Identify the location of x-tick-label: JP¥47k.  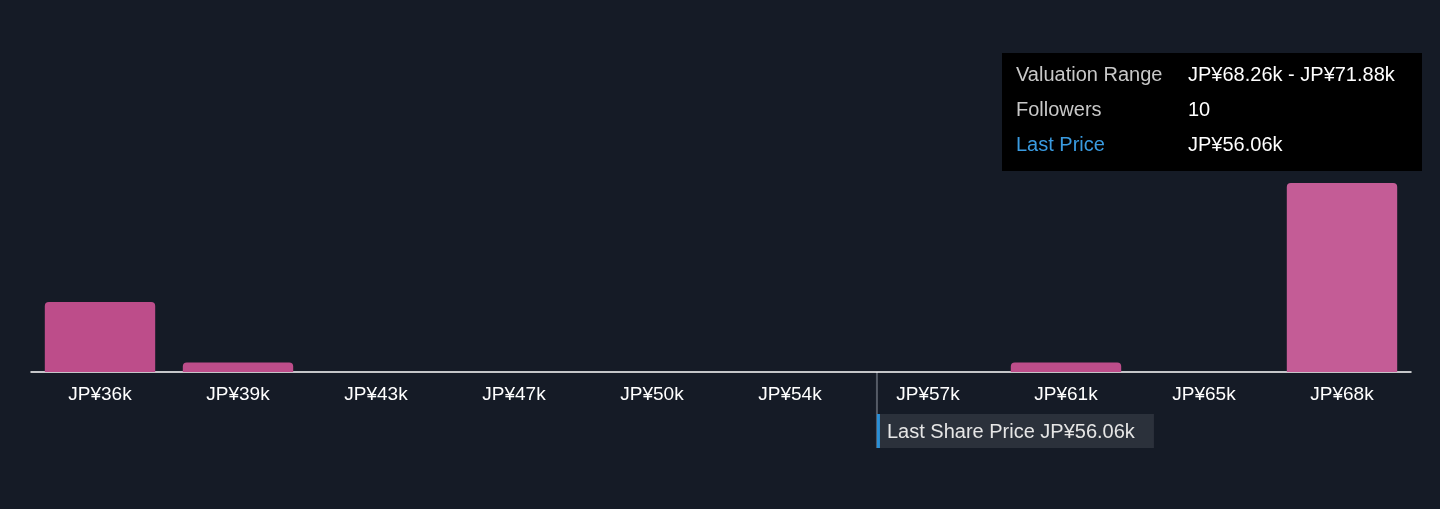
(514, 393).